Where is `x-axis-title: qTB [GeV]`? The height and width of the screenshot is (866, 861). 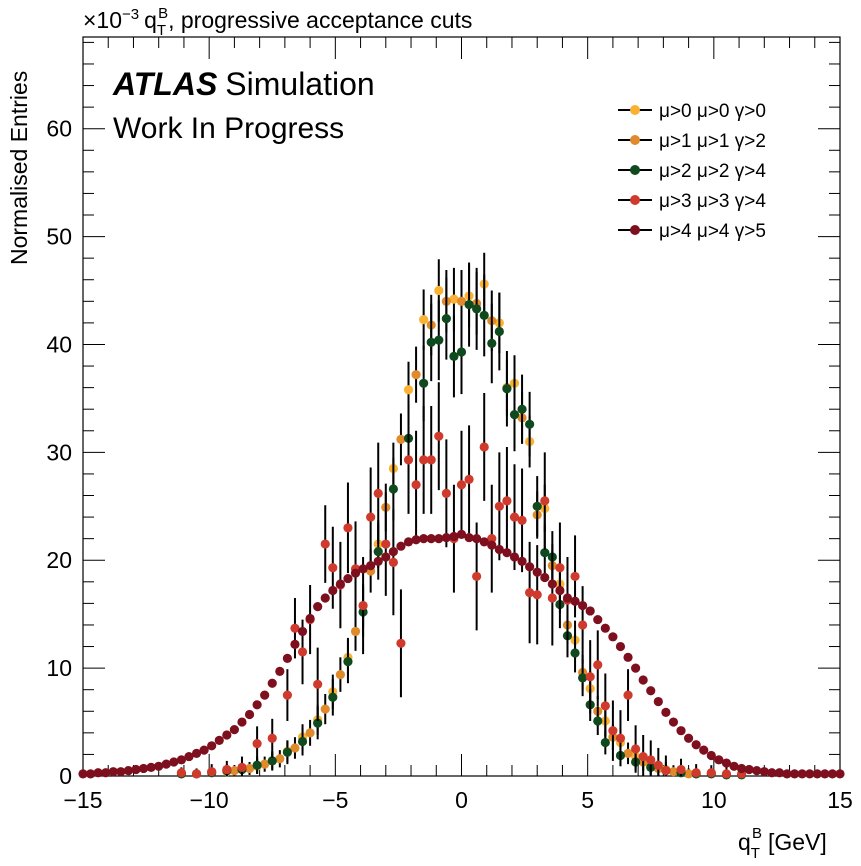
x-axis-title: qTB [GeV] is located at coordinates (782, 843).